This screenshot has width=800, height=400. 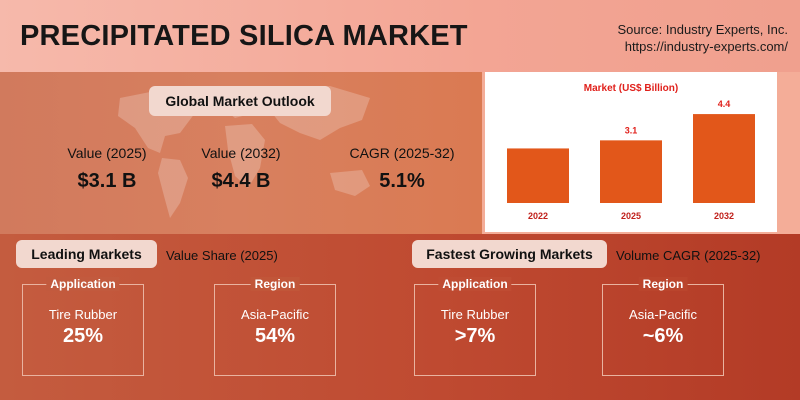 I want to click on metric-cagr: CAGR (2025-32) 5.1%, so click(x=402, y=169).